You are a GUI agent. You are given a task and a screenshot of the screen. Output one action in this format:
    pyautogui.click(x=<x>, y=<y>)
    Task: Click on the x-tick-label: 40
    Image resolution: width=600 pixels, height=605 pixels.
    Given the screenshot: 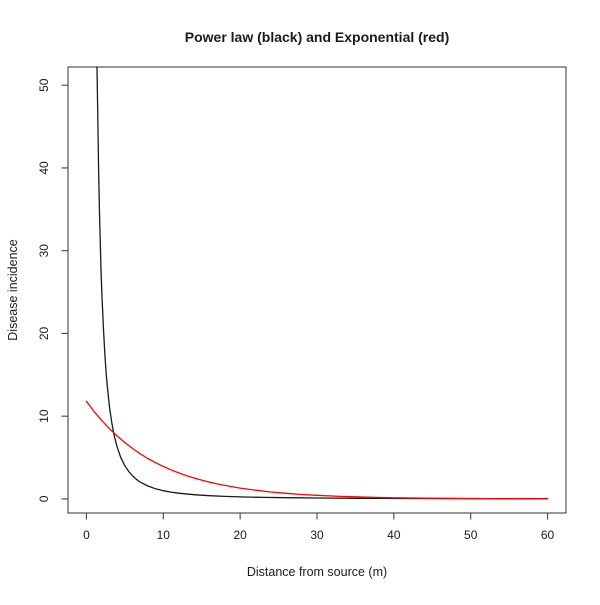 What is the action you would take?
    pyautogui.click(x=394, y=535)
    